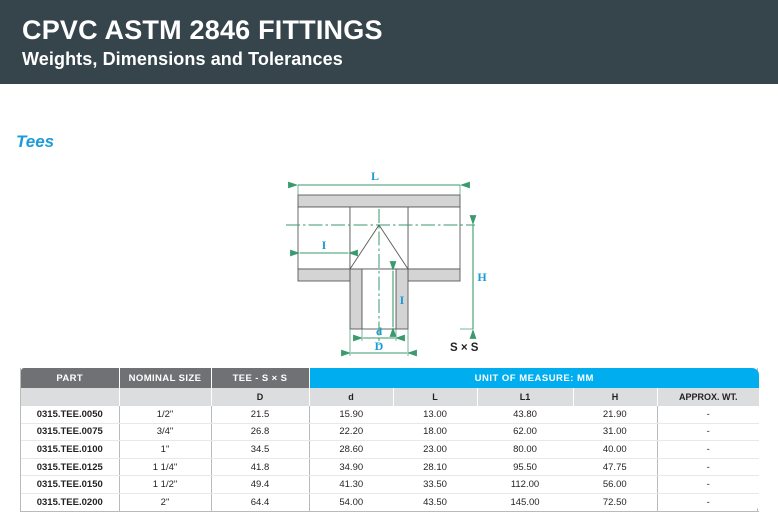 The image size is (778, 520). I want to click on cell-L: 28.10, so click(435, 467).